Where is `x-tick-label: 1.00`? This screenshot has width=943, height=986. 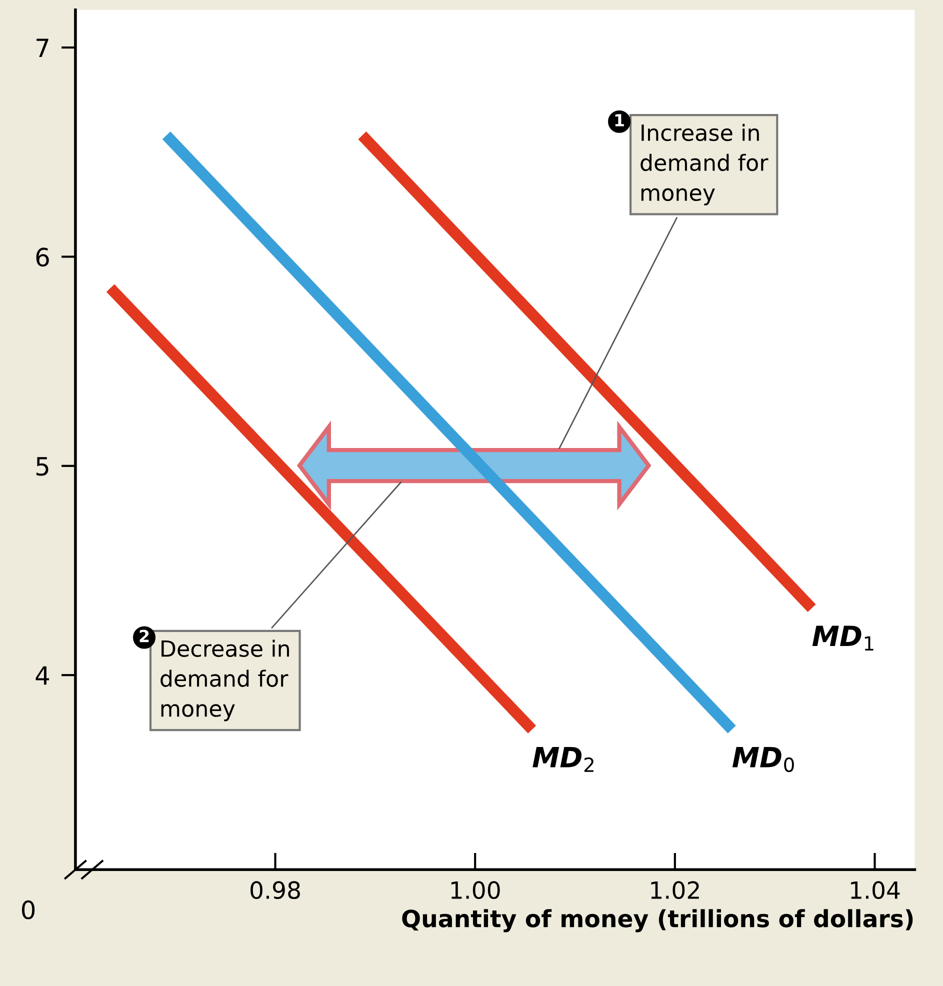
x-tick-label: 1.00 is located at coordinates (475, 890).